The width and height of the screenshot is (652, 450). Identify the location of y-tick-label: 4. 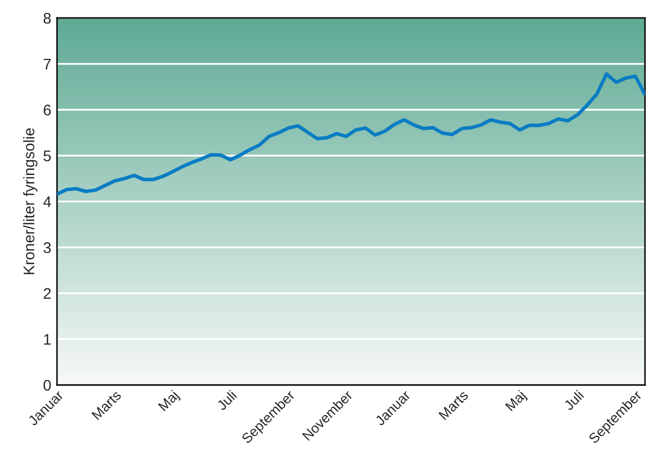
(47, 202).